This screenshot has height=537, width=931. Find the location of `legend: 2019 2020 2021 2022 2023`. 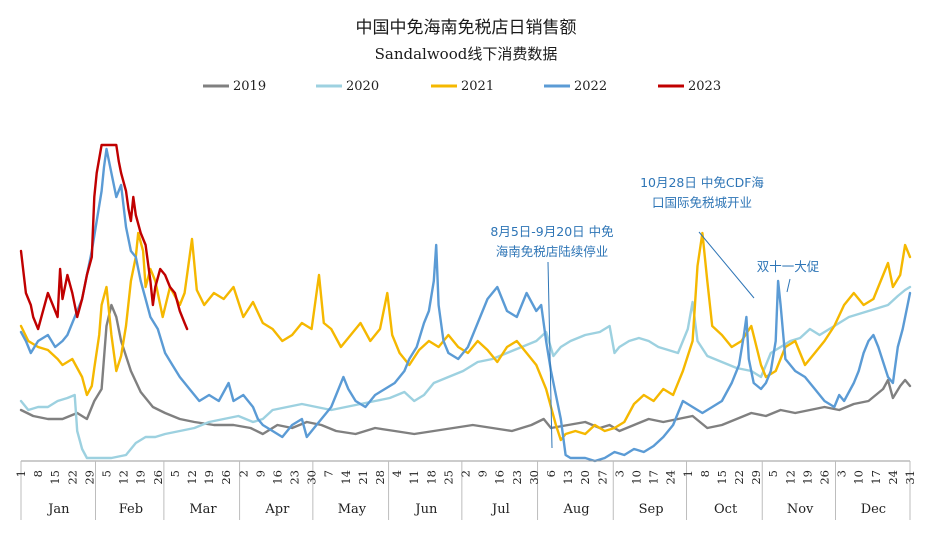

legend: 2019 2020 2021 2022 2023 is located at coordinates (462, 86).